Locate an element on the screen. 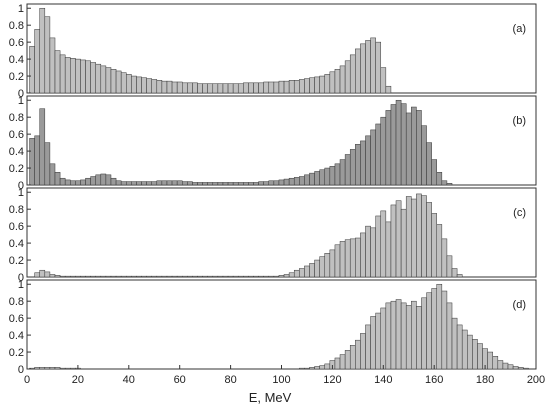  x-tick-label: 40 is located at coordinates (129, 380).